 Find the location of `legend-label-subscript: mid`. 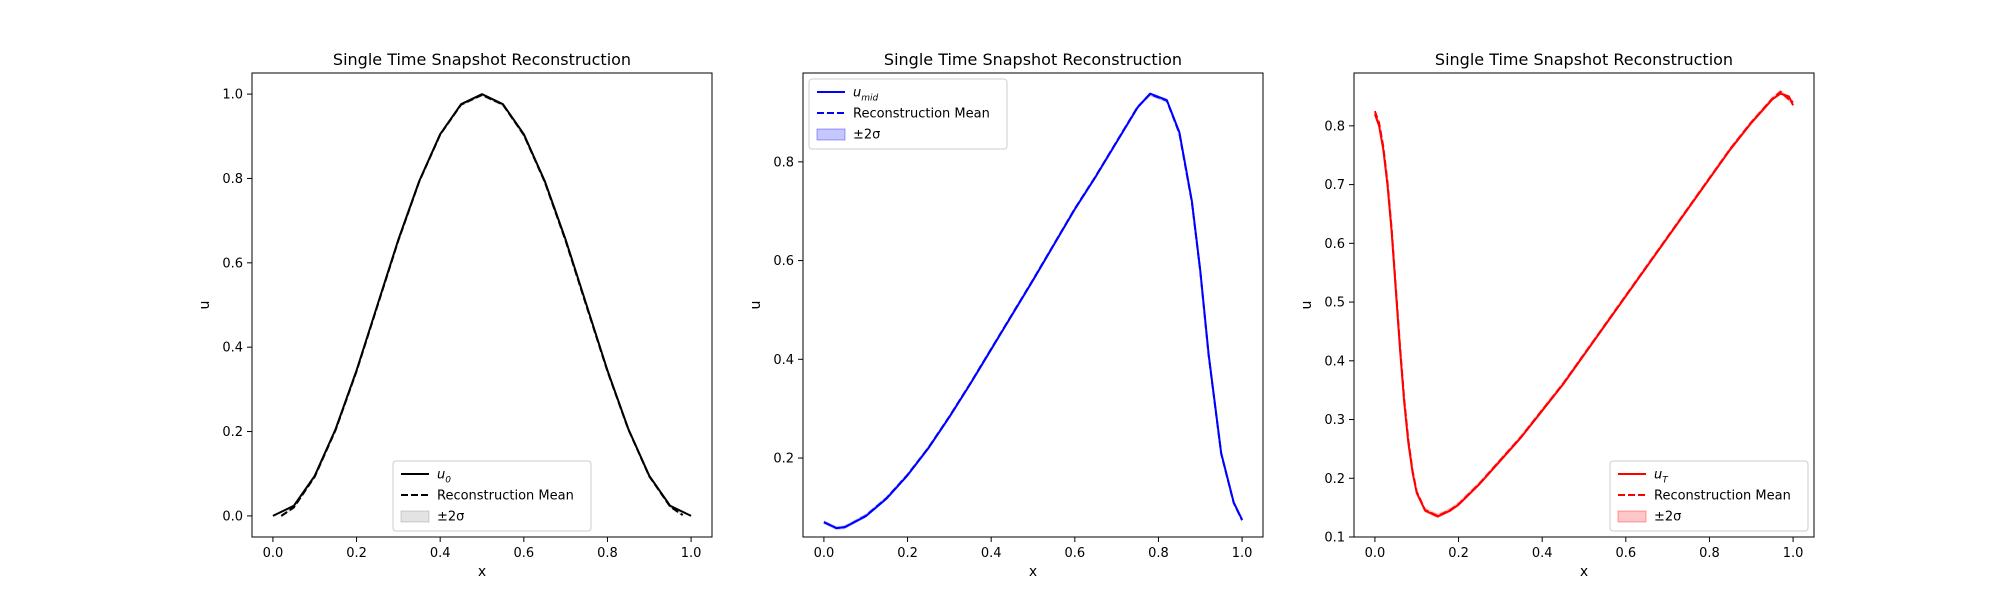

legend-label-subscript: mid is located at coordinates (869, 99).